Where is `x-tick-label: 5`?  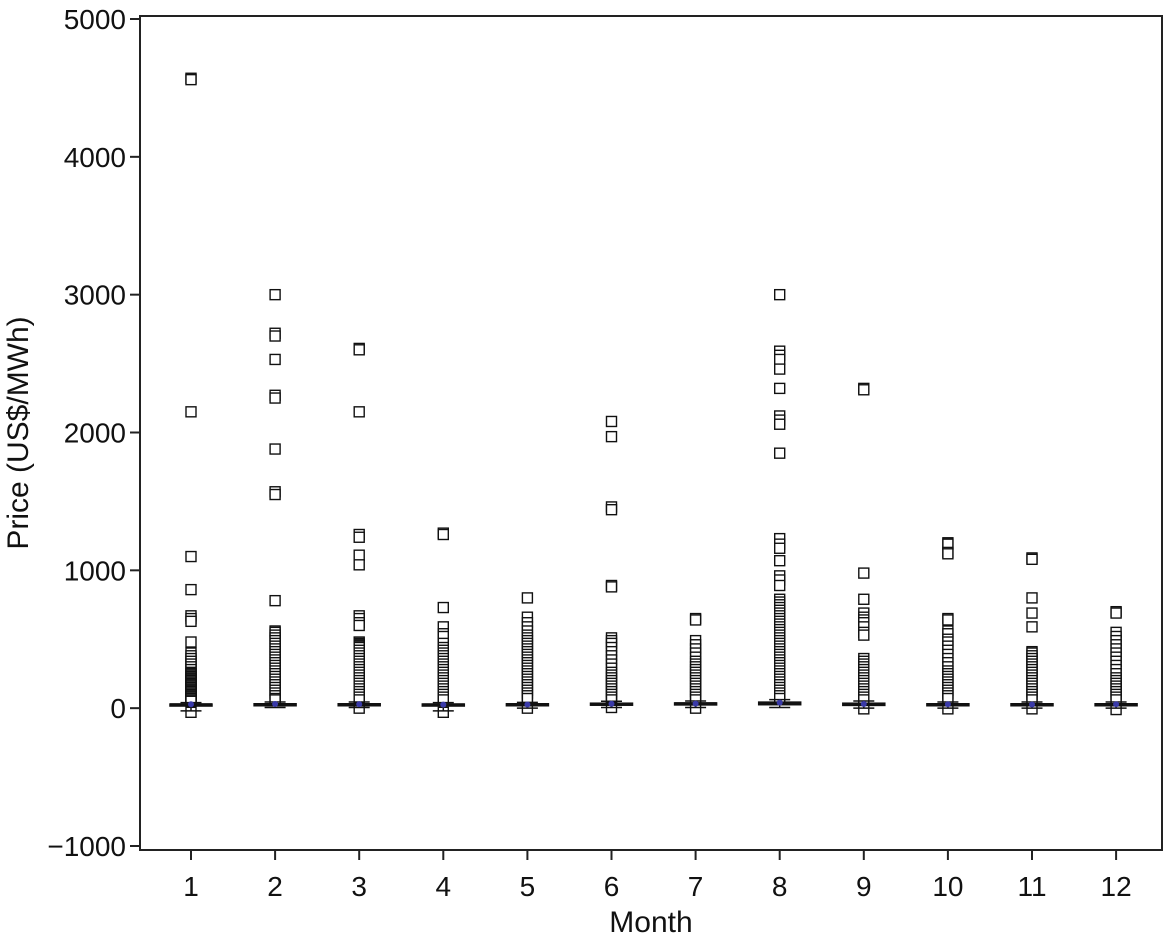 x-tick-label: 5 is located at coordinates (528, 886).